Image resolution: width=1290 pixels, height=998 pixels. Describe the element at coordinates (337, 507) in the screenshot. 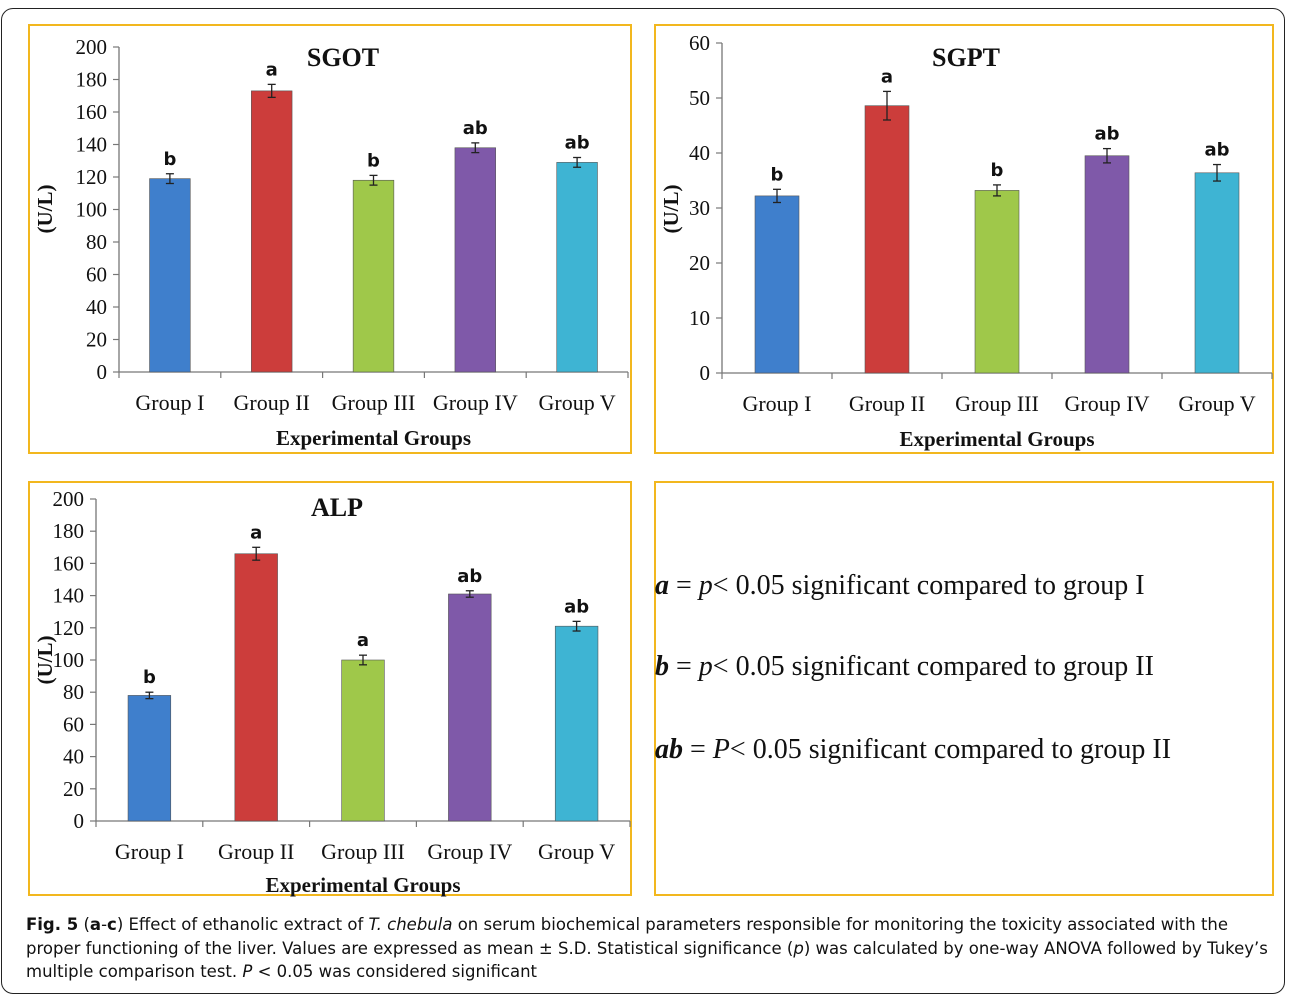

I see `chart-title: ALP` at that location.